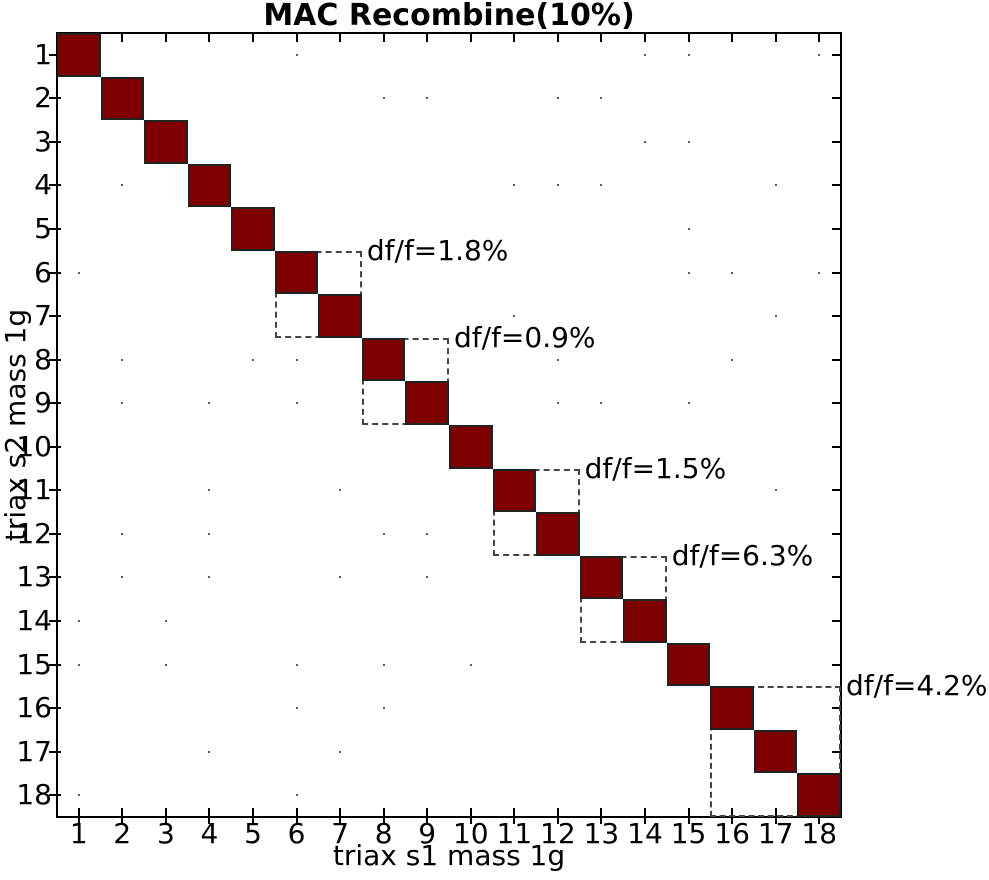 The width and height of the screenshot is (989, 880). What do you see at coordinates (43, 272) in the screenshot?
I see `y-tick-label: 6` at bounding box center [43, 272].